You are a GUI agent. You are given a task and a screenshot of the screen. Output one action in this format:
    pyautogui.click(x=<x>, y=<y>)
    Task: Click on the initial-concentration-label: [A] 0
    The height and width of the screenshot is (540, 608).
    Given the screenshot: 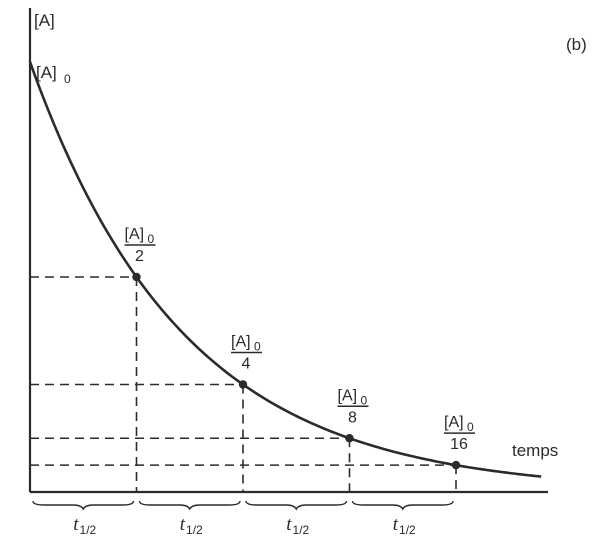 What is the action you would take?
    pyautogui.click(x=53, y=74)
    